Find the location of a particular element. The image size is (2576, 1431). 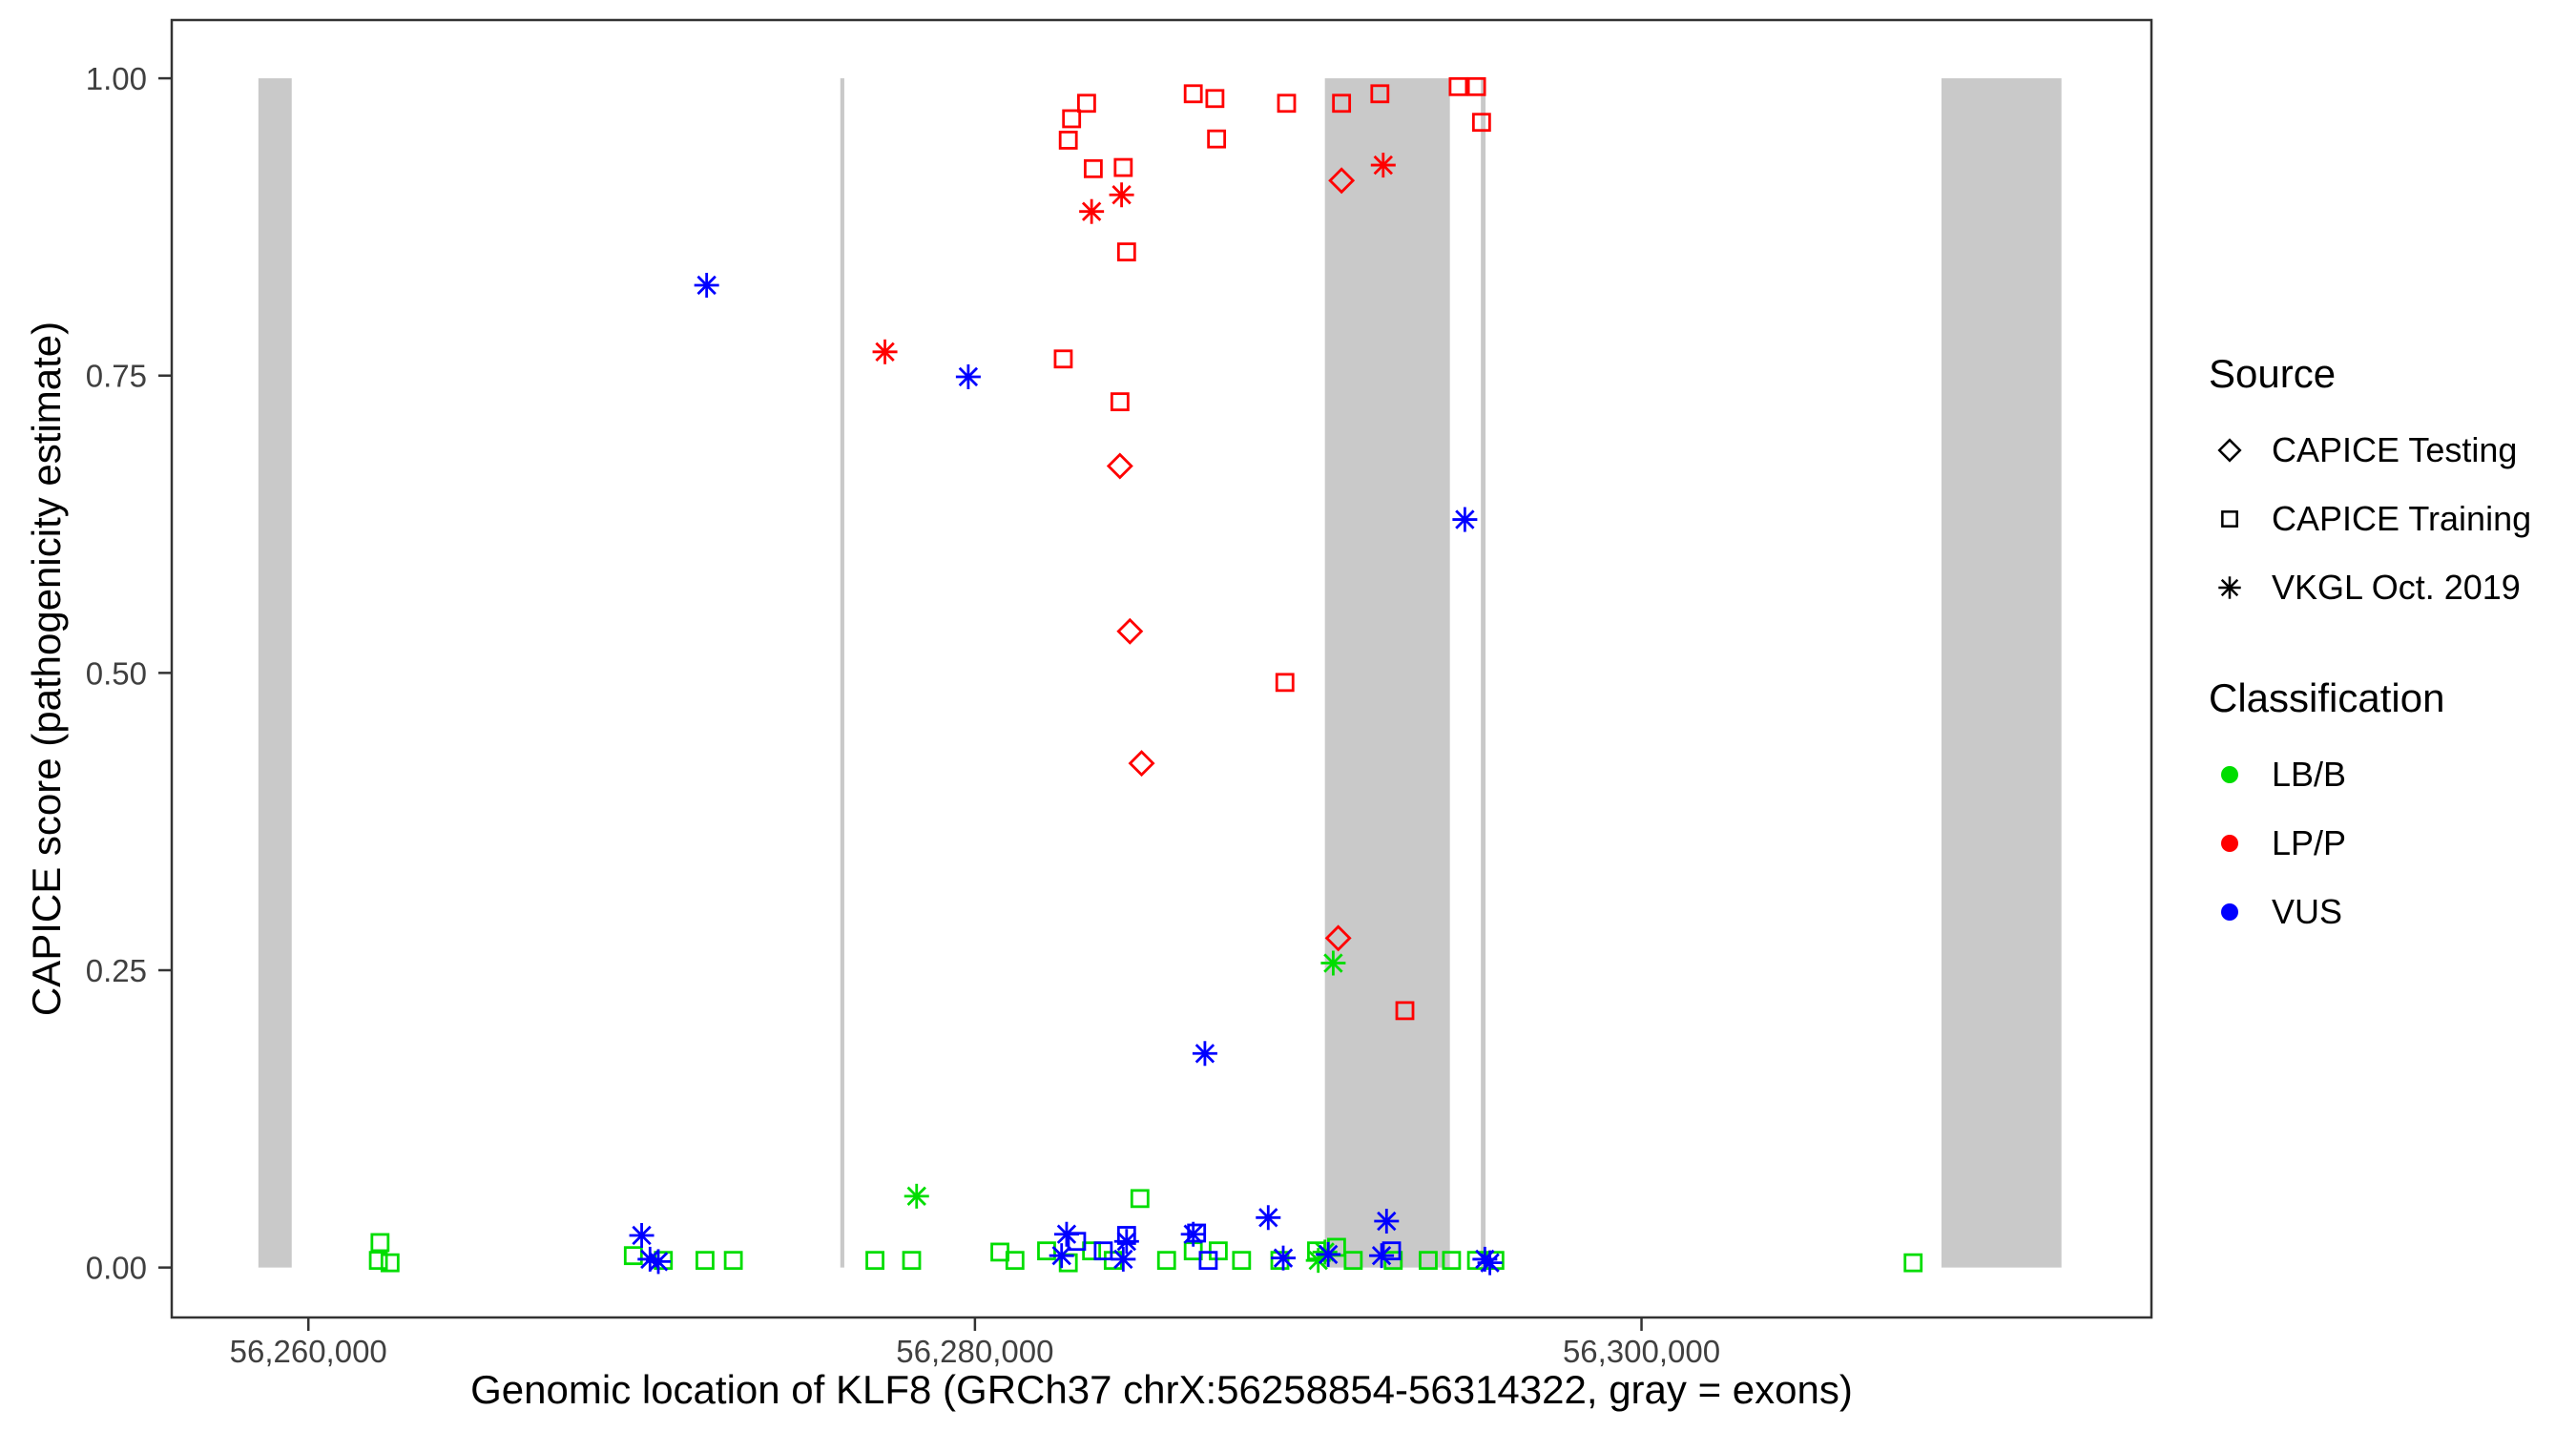

legend-classification: Classification LB/B LP/P VUS is located at coordinates (2370, 810).